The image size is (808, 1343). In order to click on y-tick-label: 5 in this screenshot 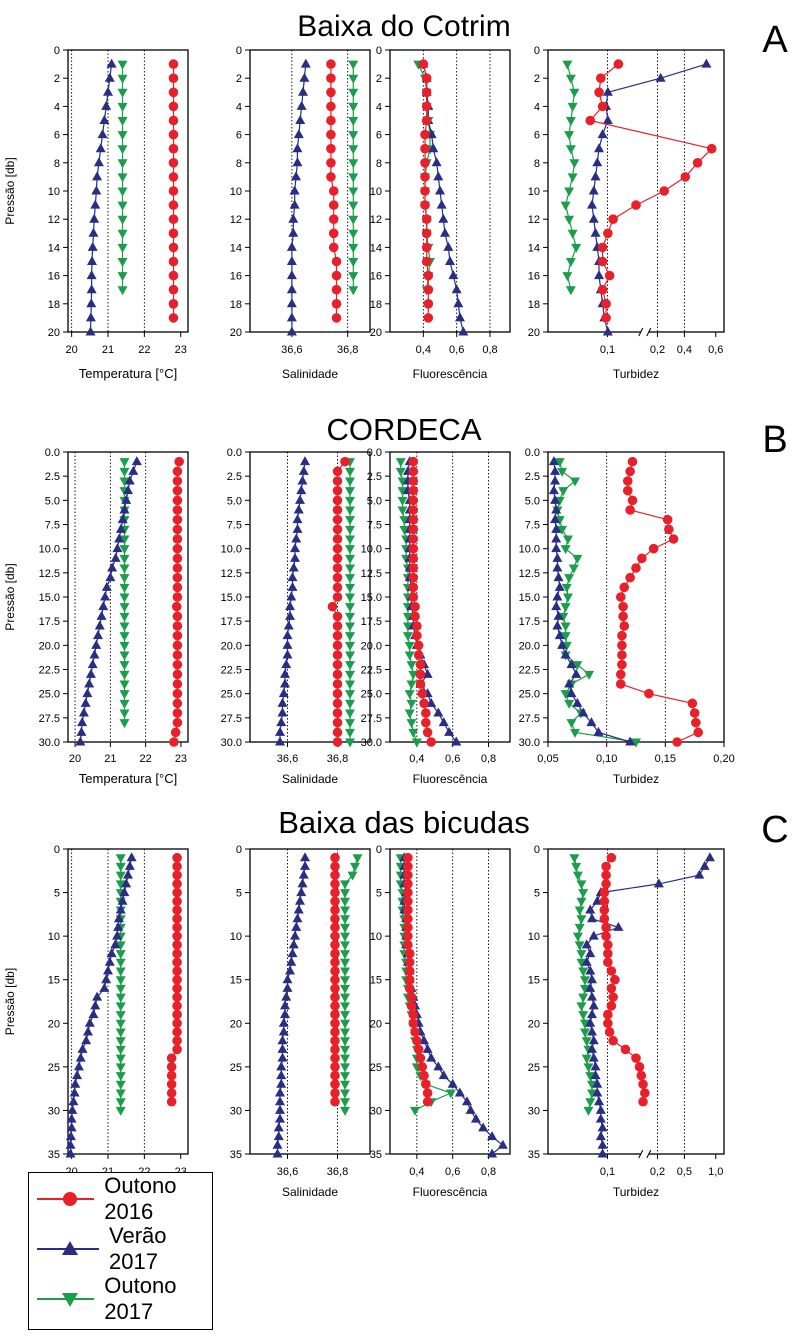, I will do `click(537, 894)`.